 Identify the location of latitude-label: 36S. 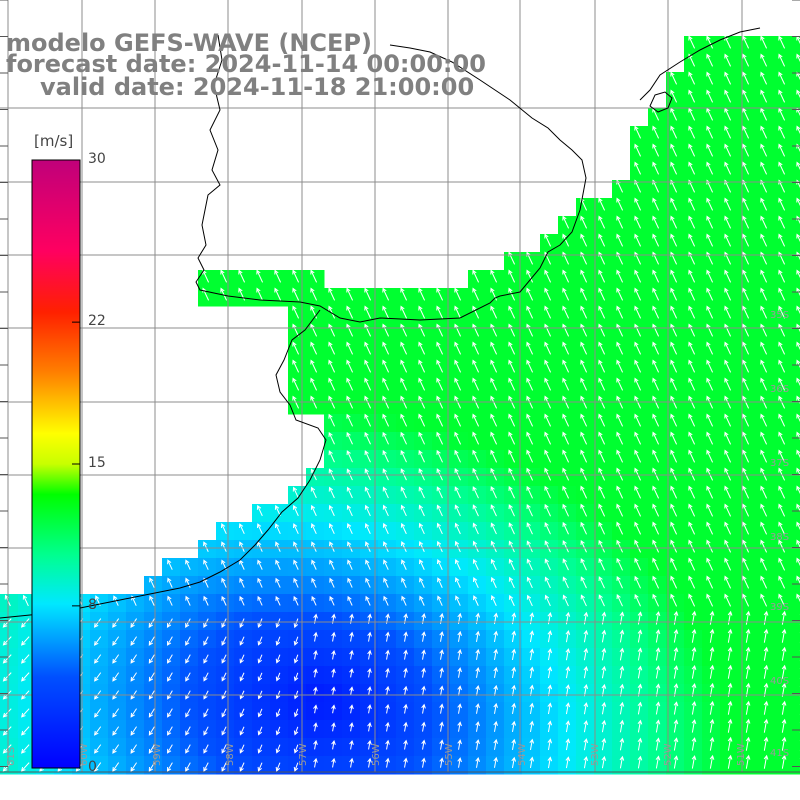
(779, 389).